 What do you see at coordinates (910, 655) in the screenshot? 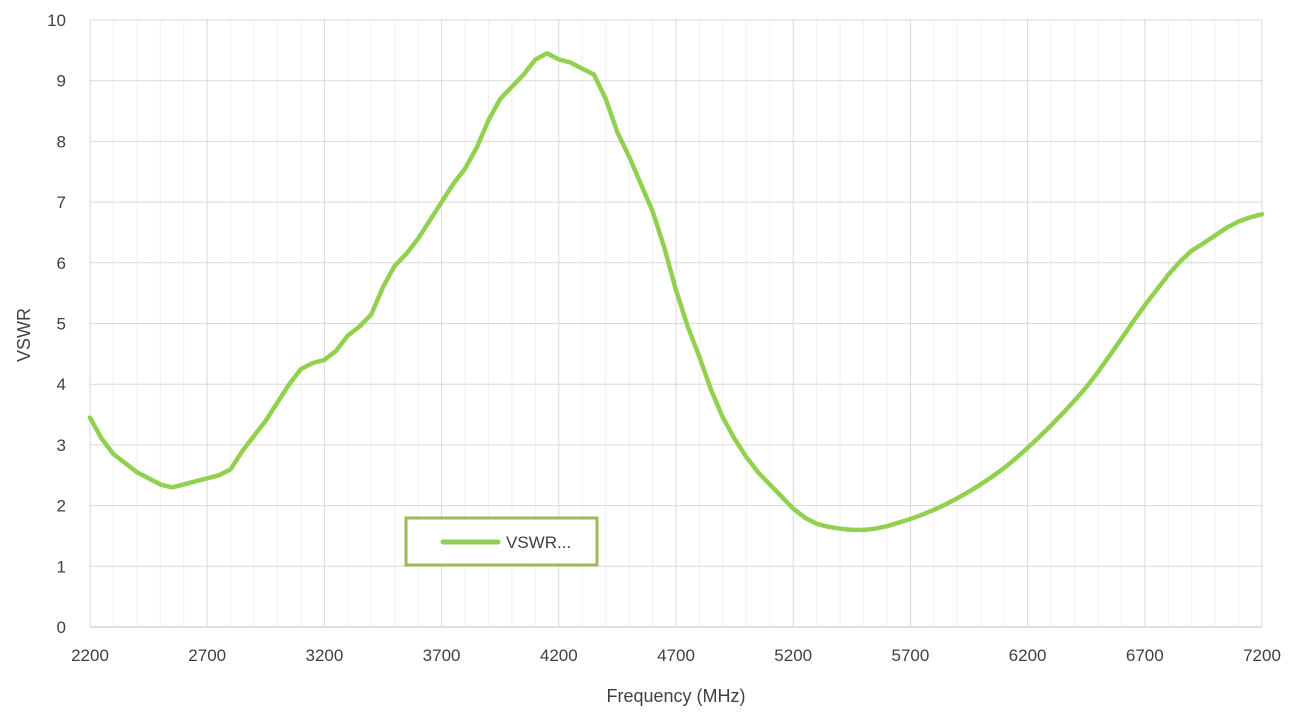
I see `x-tick-label: 5700` at bounding box center [910, 655].